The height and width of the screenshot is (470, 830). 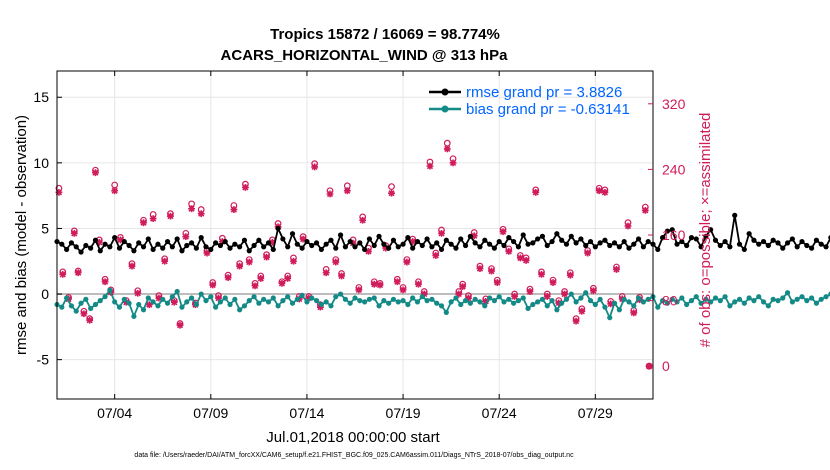 I want to click on chart-subtitle: ACARS_HORIZONTAL_WIND @ 313 hPa, so click(x=365, y=55).